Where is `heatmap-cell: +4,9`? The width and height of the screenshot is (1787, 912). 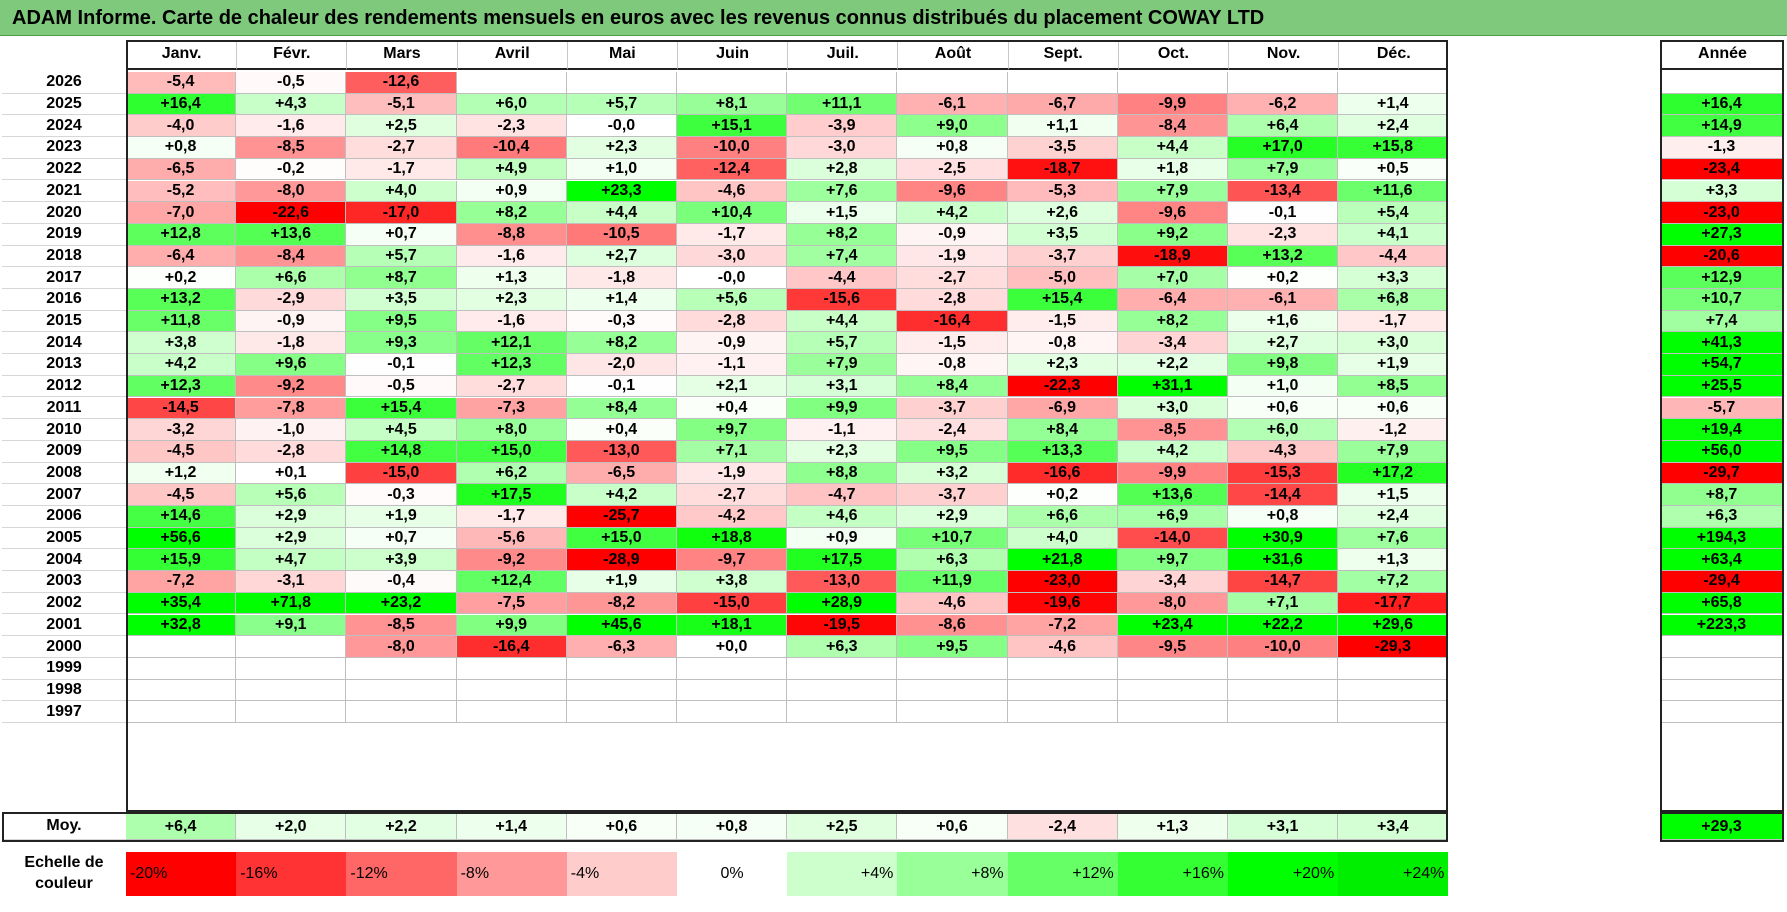 heatmap-cell: +4,9 is located at coordinates (511, 169).